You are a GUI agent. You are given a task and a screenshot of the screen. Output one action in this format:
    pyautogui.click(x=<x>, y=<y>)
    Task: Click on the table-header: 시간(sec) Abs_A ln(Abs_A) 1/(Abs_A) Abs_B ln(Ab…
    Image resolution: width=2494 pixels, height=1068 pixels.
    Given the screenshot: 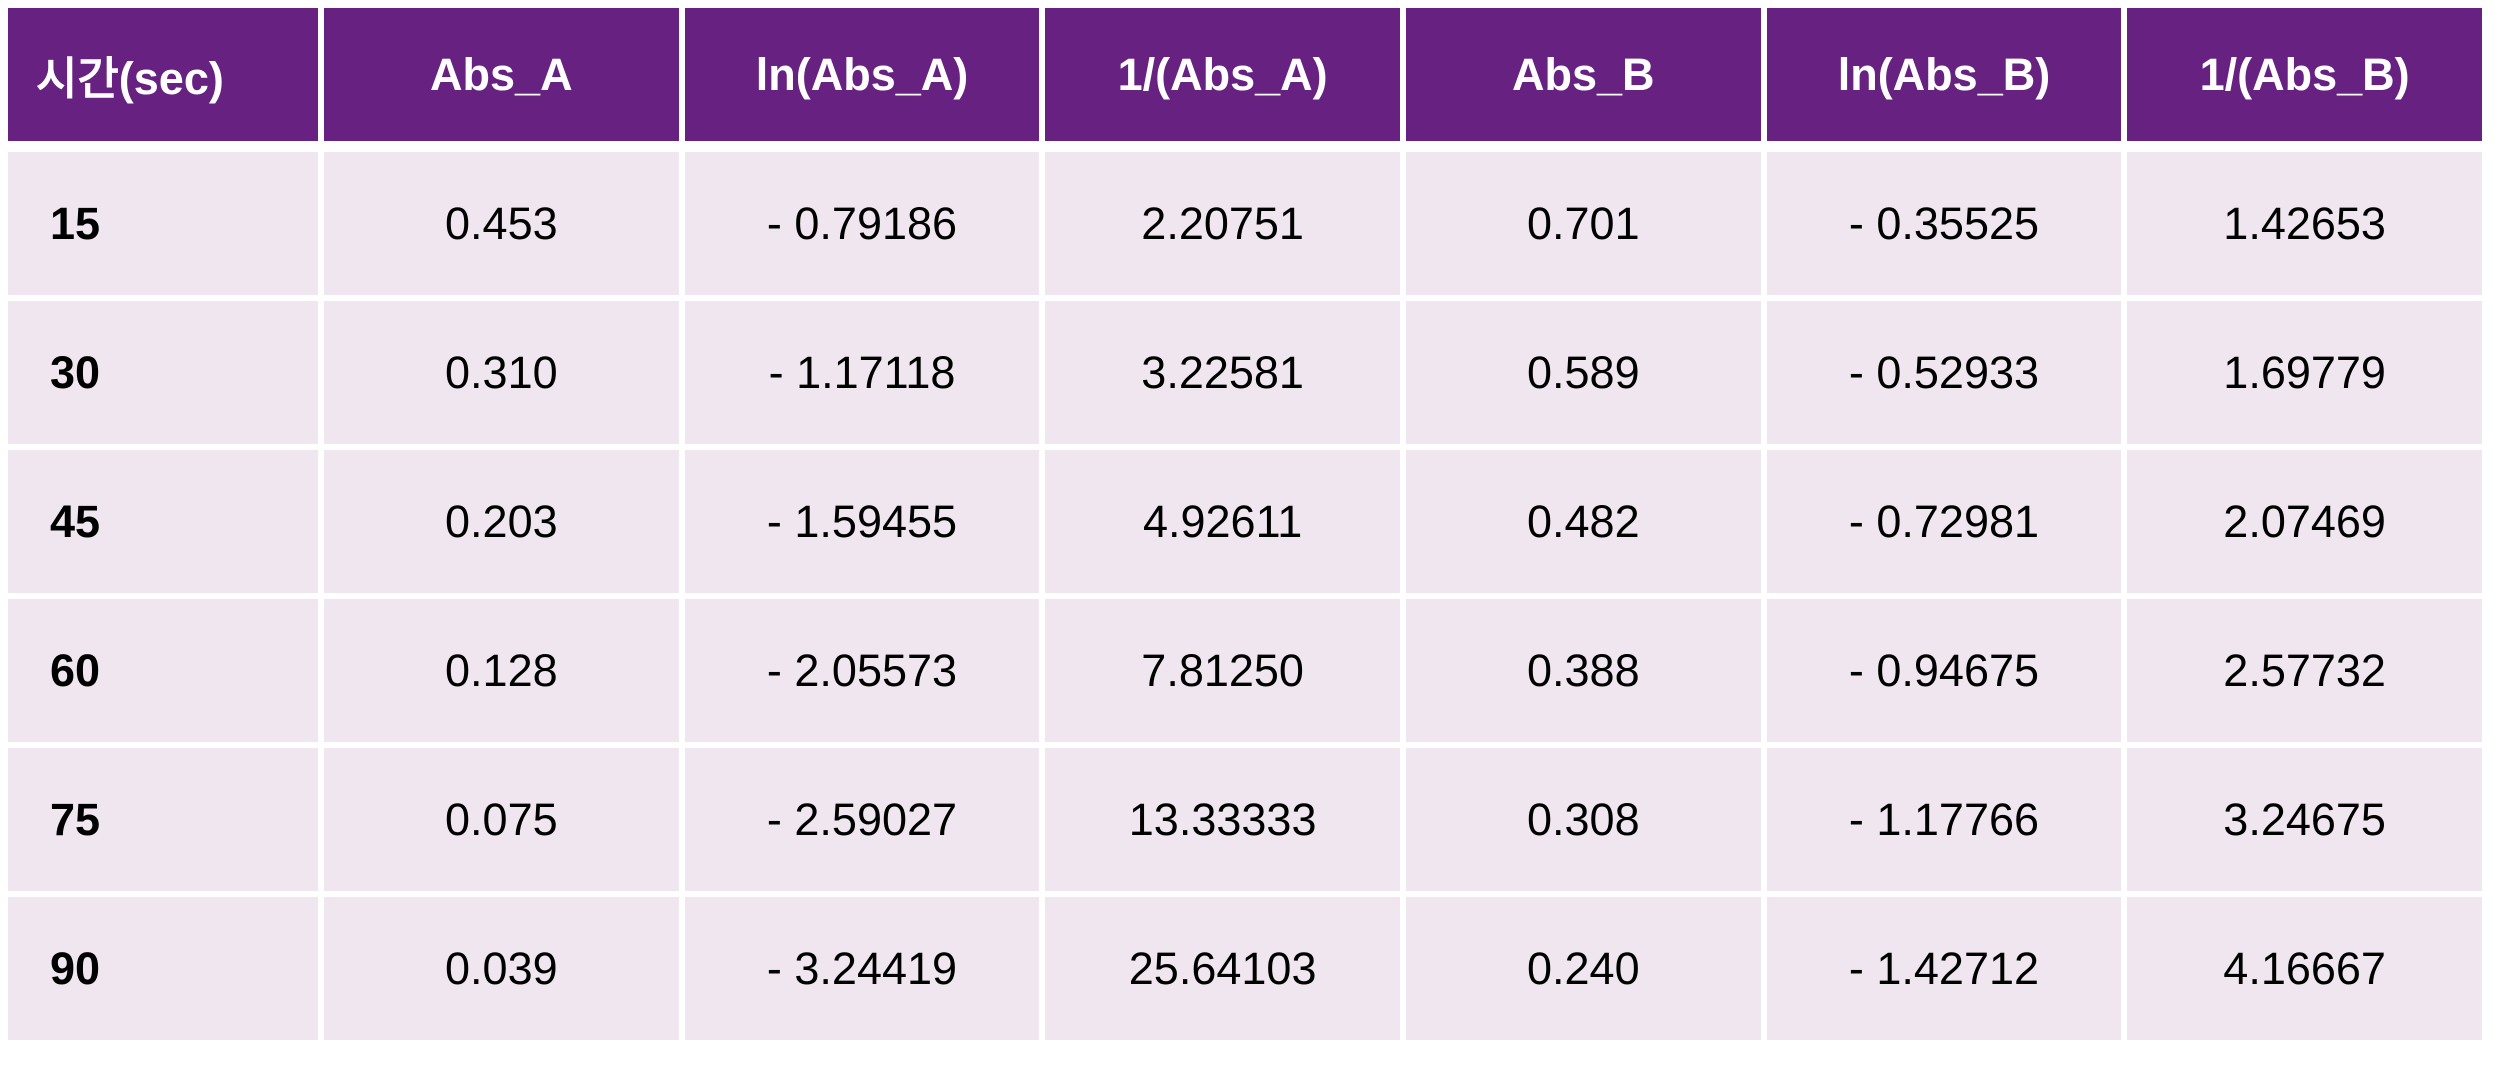 What is the action you would take?
    pyautogui.click(x=1245, y=77)
    